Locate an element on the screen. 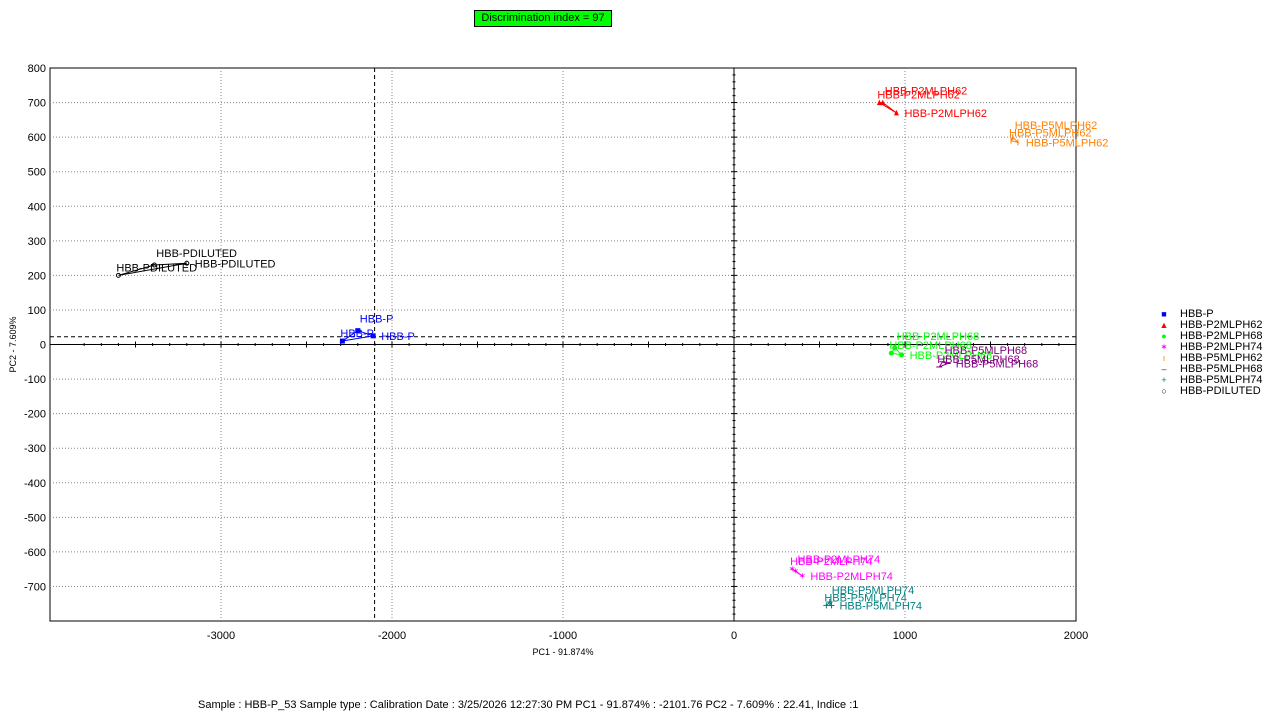 The image size is (1286, 720). x-tick-label: 1000 is located at coordinates (905, 636).